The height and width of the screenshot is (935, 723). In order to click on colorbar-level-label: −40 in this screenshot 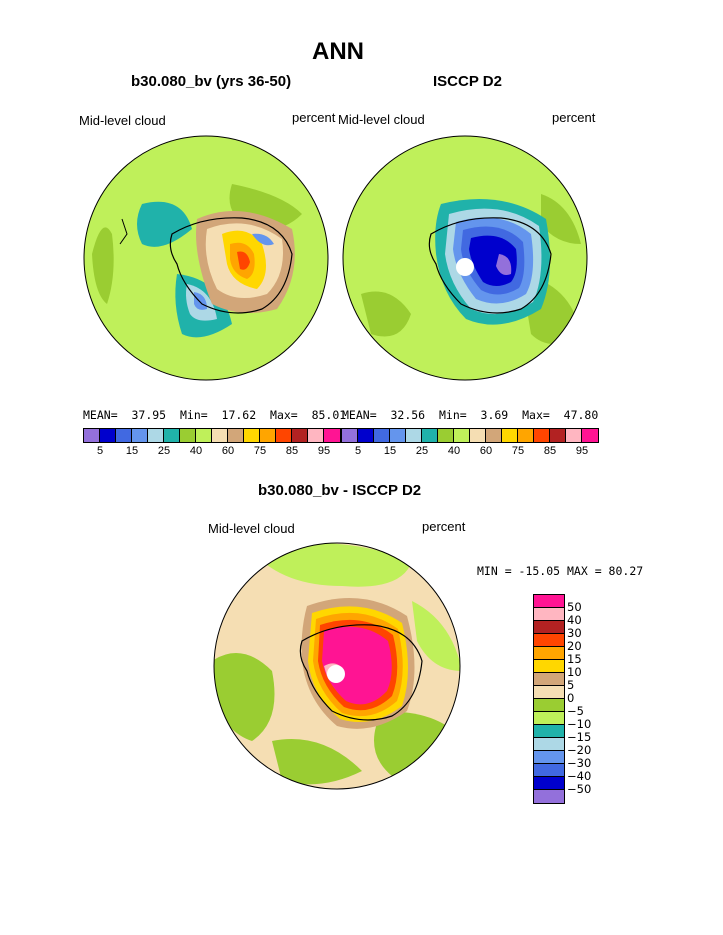, I will do `click(579, 776)`.